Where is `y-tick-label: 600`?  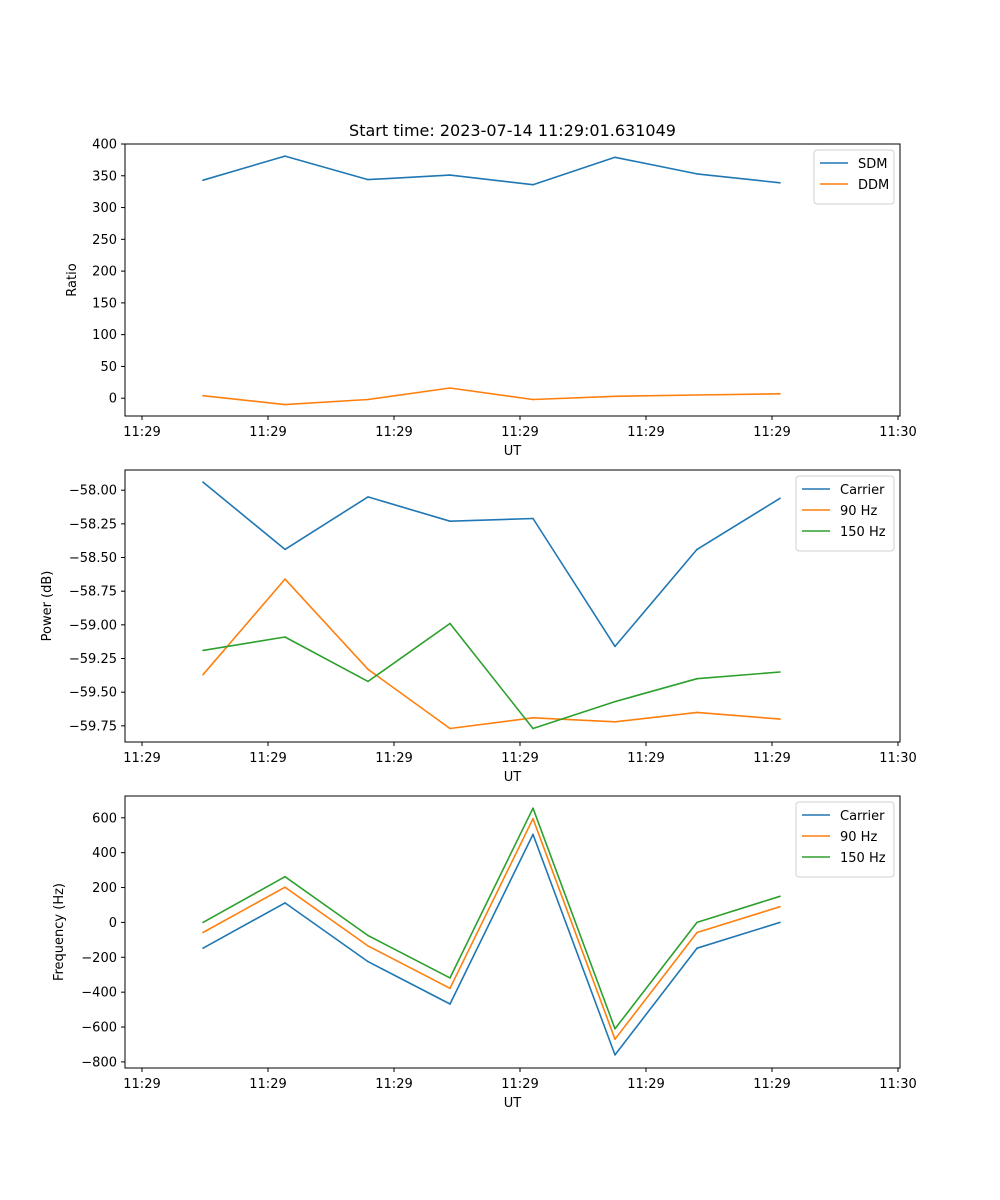 y-tick-label: 600 is located at coordinates (104, 818).